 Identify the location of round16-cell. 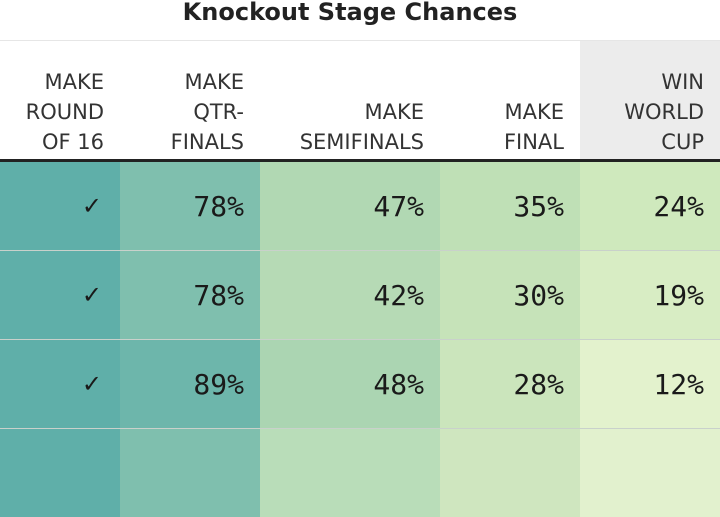
(60, 473).